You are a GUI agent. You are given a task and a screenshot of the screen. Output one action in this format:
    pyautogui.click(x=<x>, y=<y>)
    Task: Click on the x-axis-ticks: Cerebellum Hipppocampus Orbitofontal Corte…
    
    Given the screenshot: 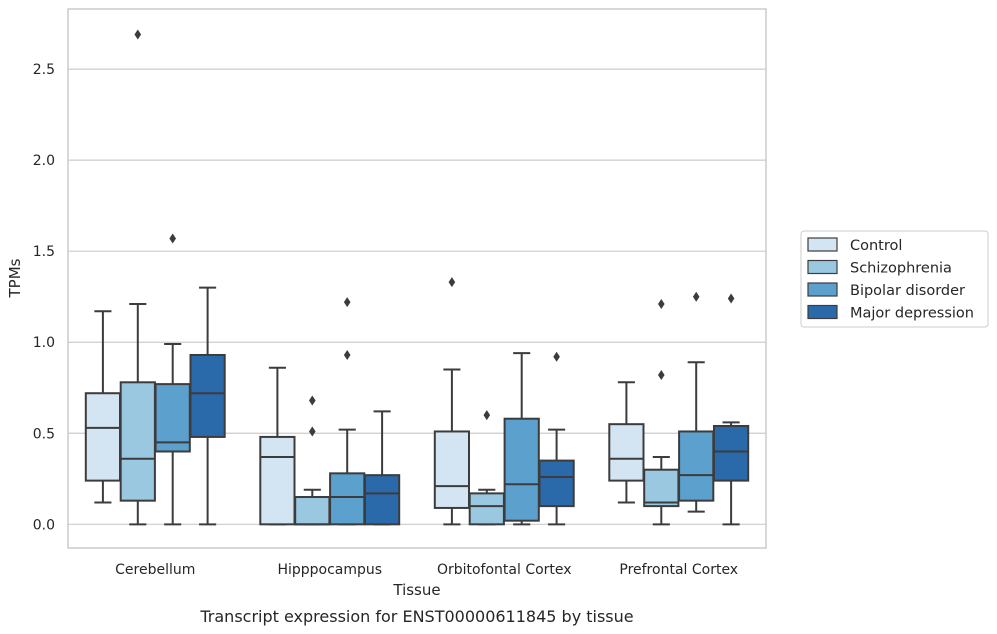 What is the action you would take?
    pyautogui.click(x=426, y=570)
    